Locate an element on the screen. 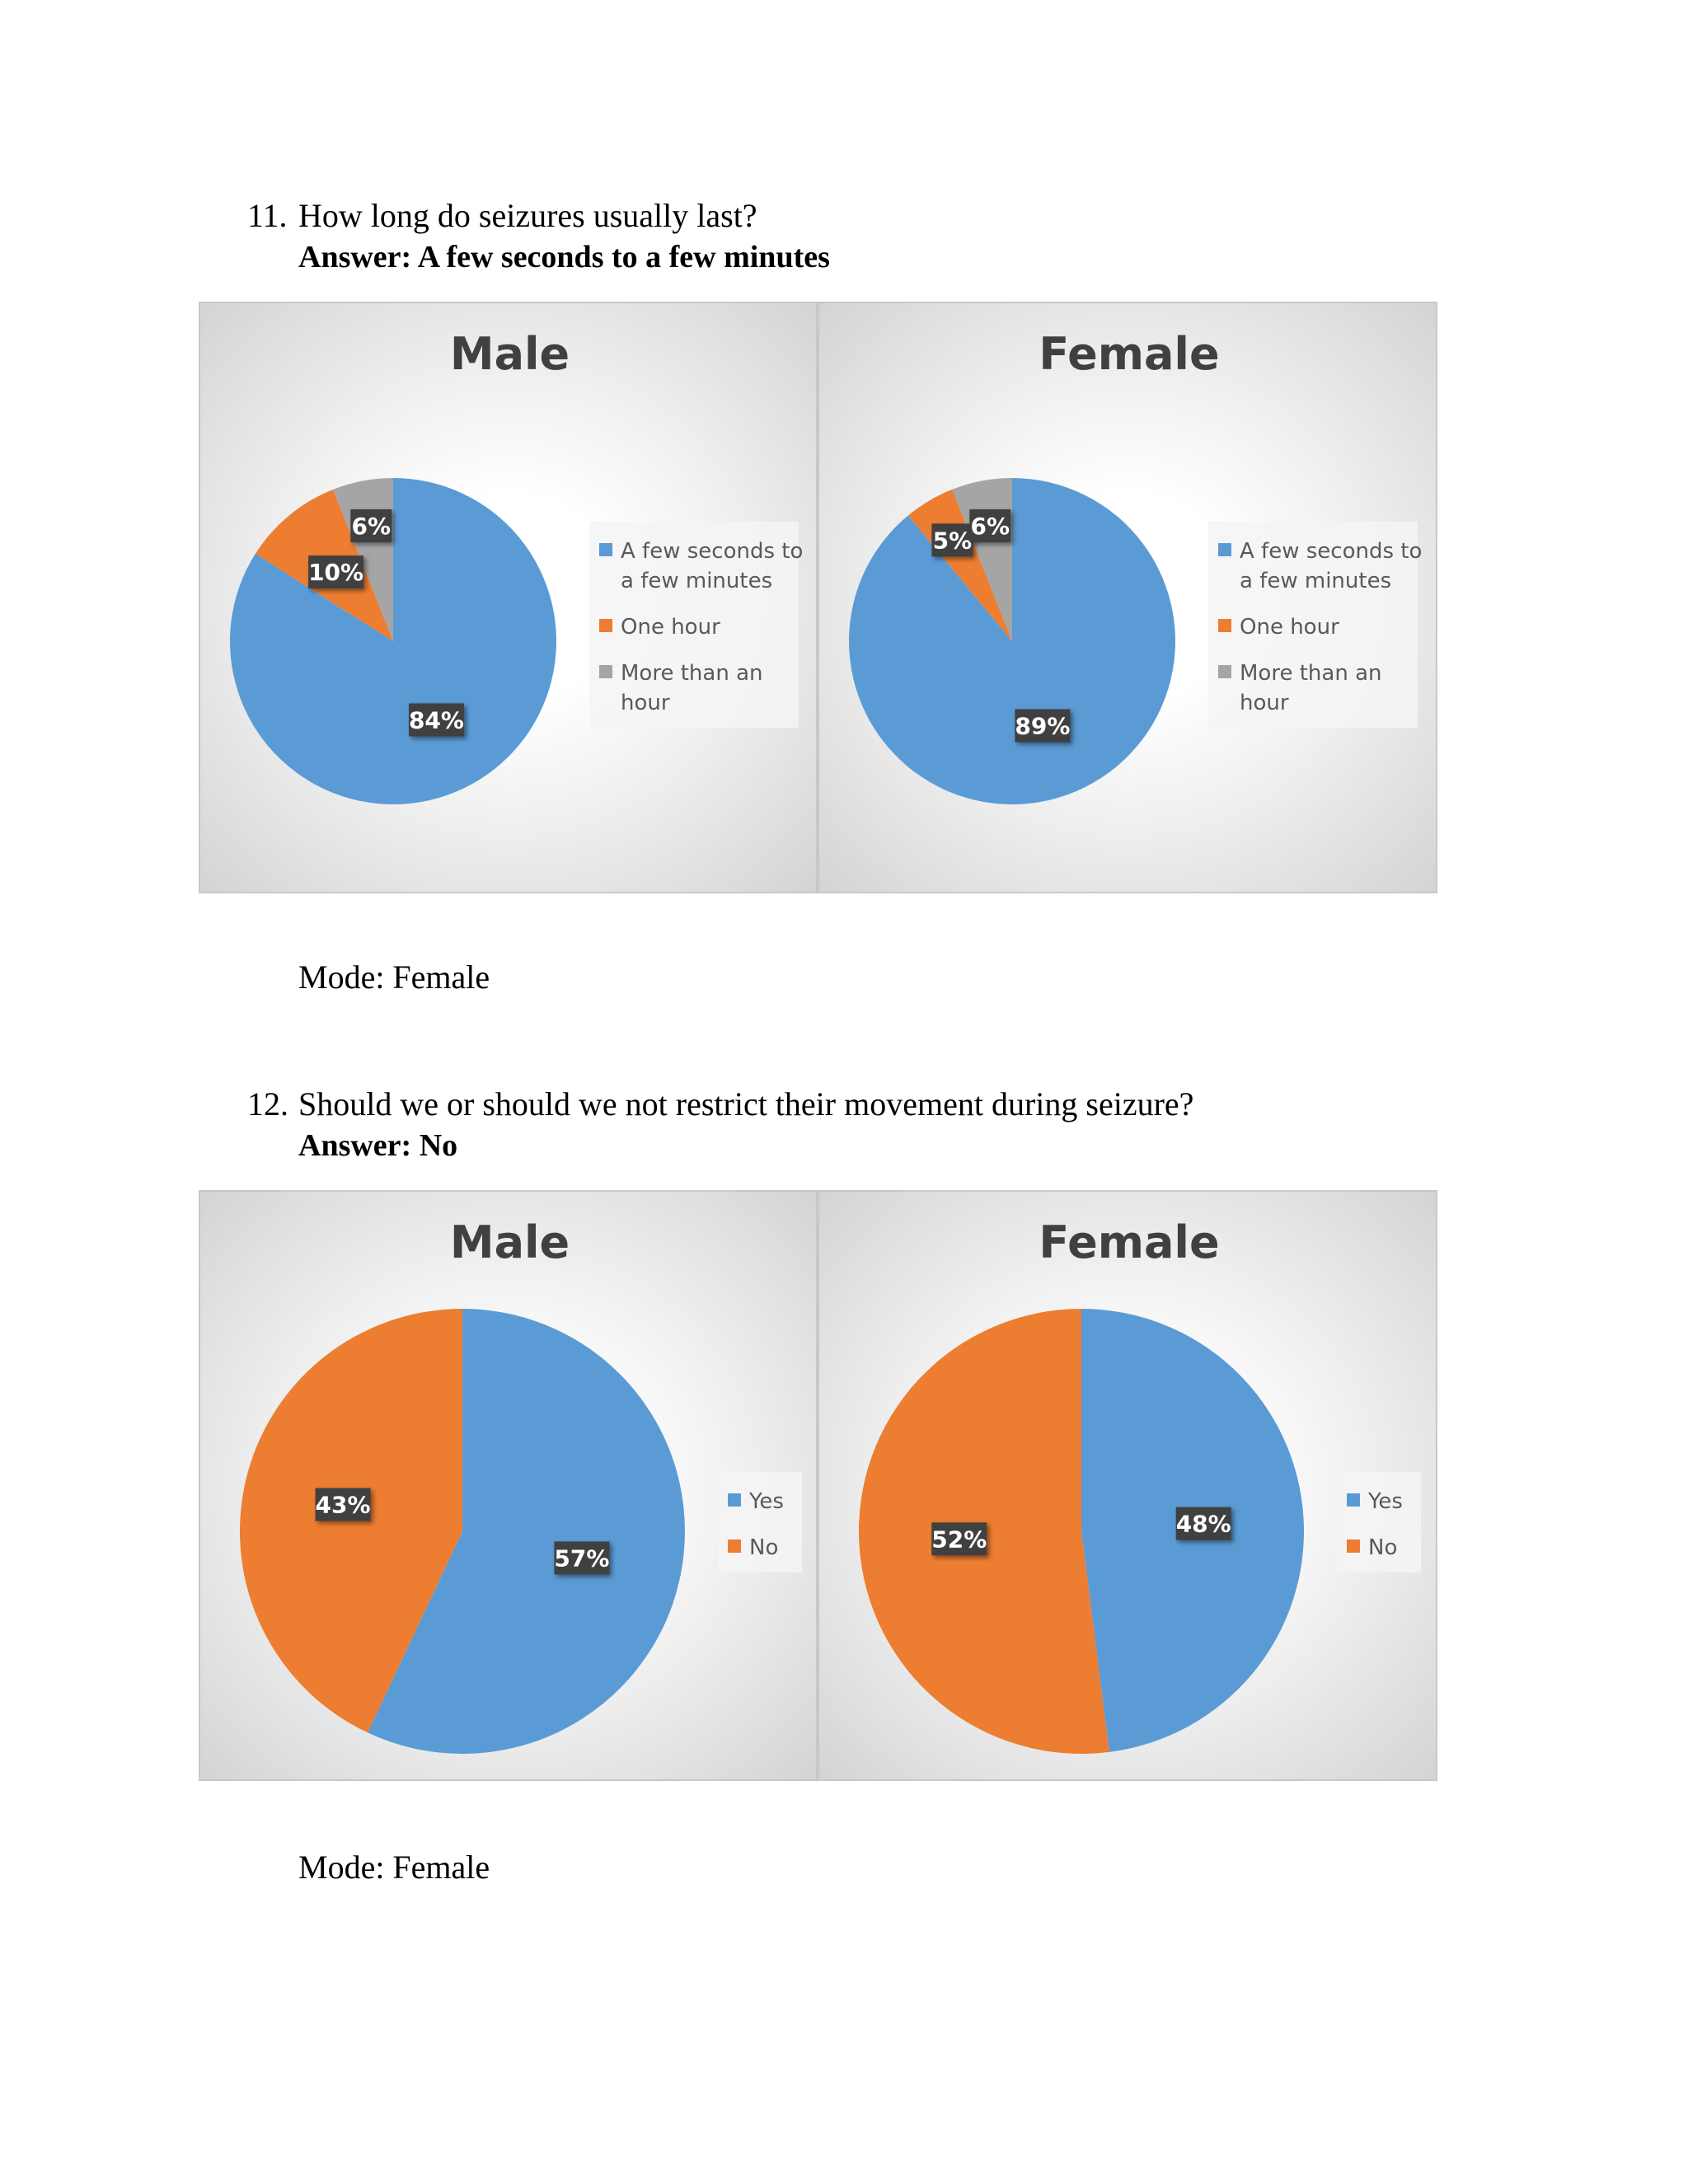 This screenshot has height=2184, width=1688. svg-text: 48% is located at coordinates (1204, 1524).